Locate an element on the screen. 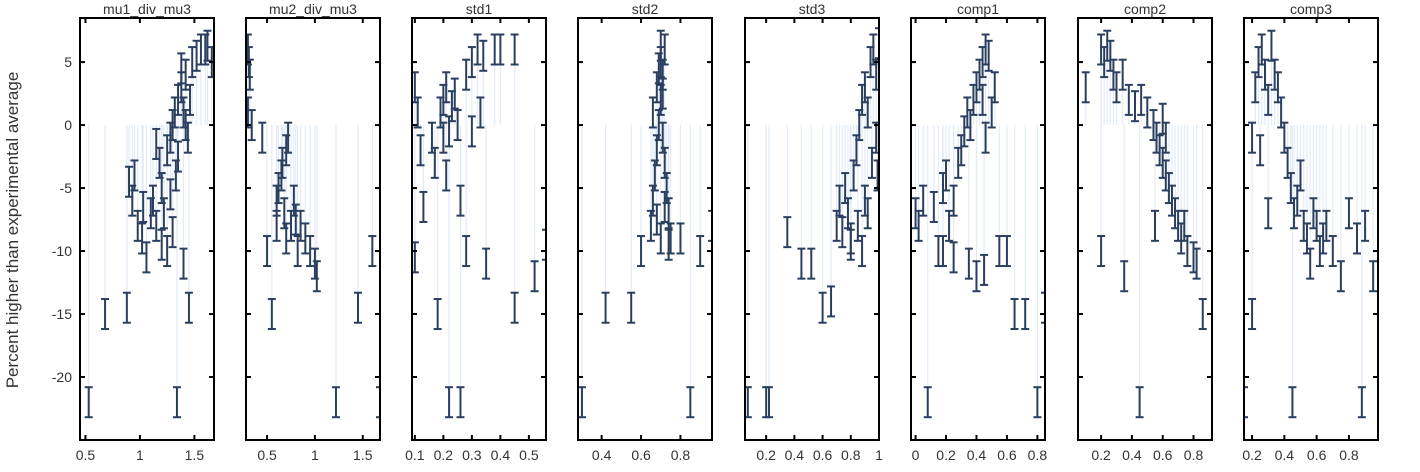  x-tick-label: 0.5 is located at coordinates (86, 455).